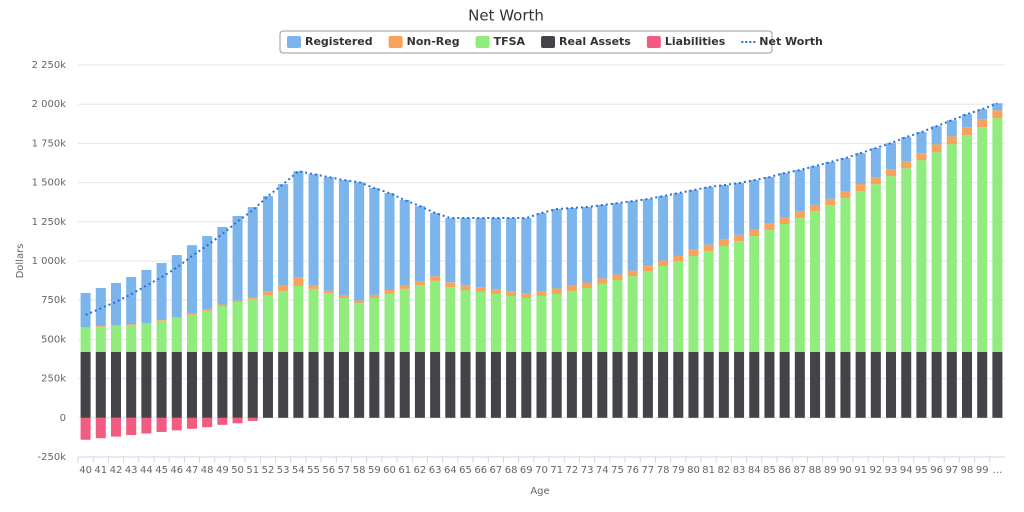  What do you see at coordinates (891, 470) in the screenshot?
I see `x-tick-label: 93` at bounding box center [891, 470].